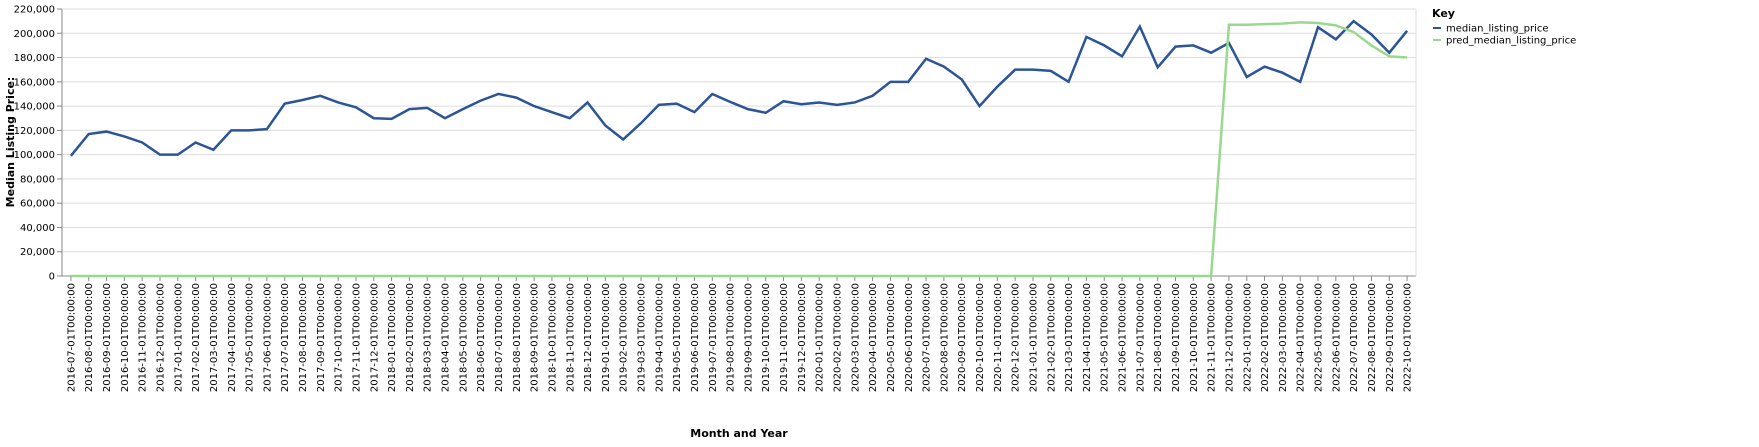 This screenshot has height=447, width=1759. I want to click on x-tick-label: 2018-03-01T00:00:00, so click(428, 337).